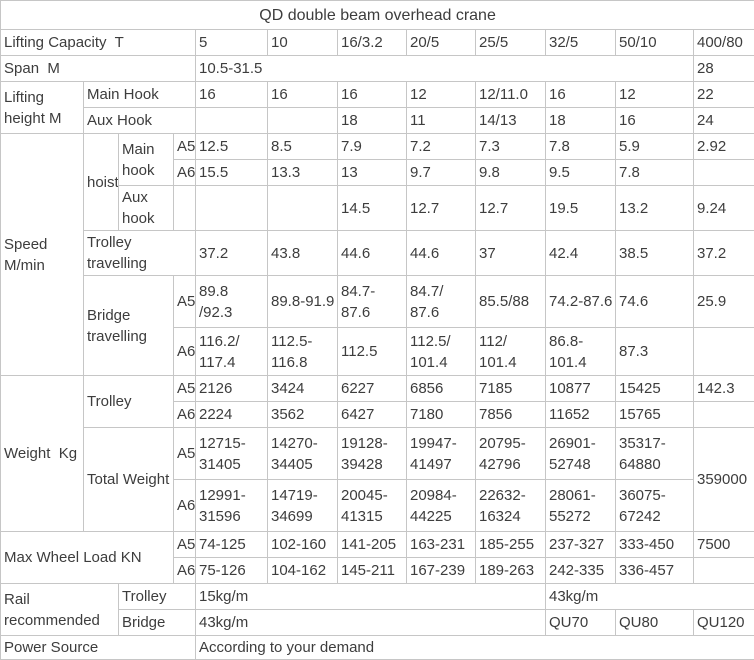 The width and height of the screenshot is (754, 660). Describe the element at coordinates (129, 480) in the screenshot. I see `total-weight-label: Total Weight` at that location.